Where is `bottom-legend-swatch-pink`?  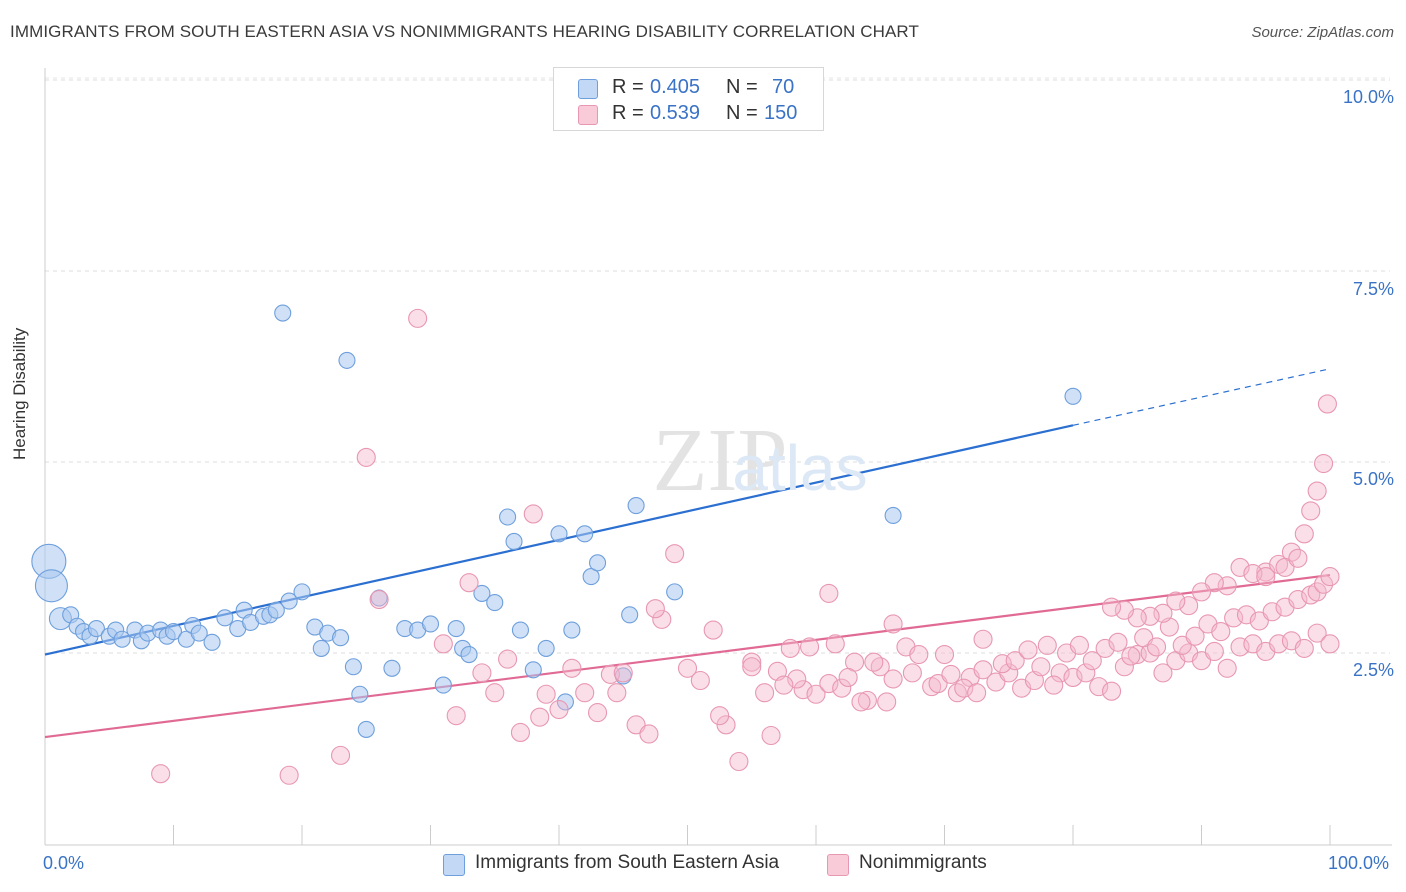 bottom-legend-swatch-pink is located at coordinates (838, 865).